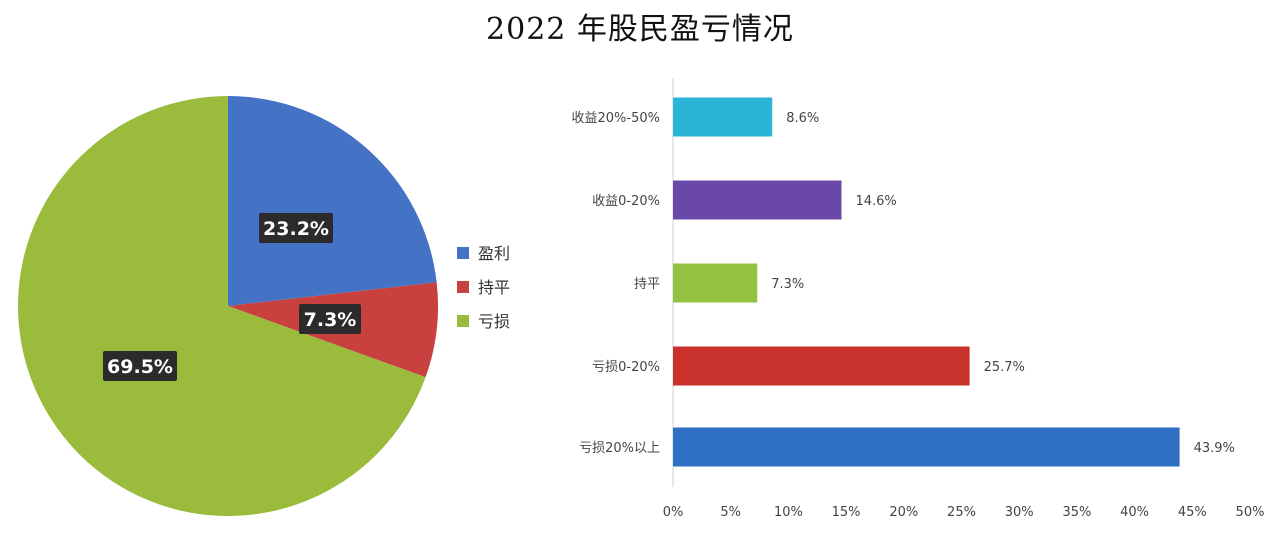 The image size is (1280, 534). I want to click on pie-label-text: 69.5%, so click(140, 367).